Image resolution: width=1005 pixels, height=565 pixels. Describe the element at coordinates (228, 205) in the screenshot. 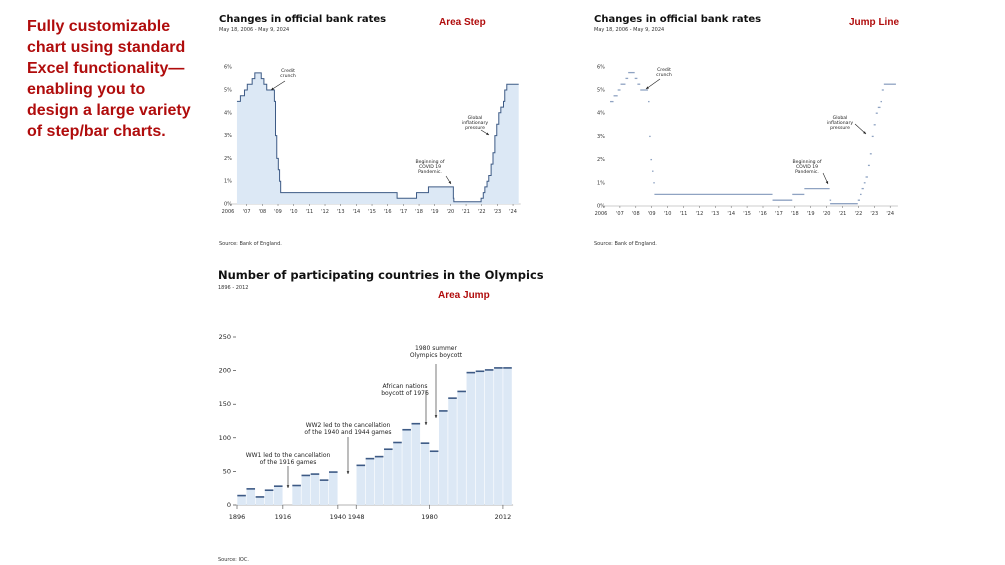

I see `y-tick-label: 0%` at that location.